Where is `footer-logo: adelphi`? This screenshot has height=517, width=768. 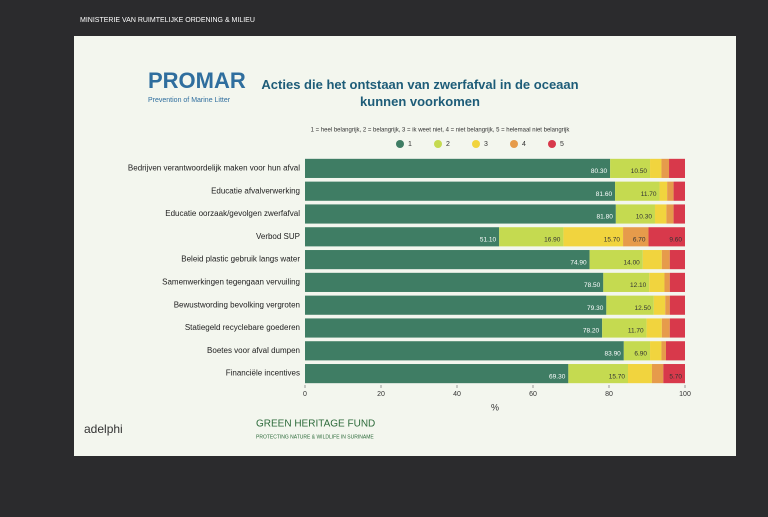
footer-logo: adelphi is located at coordinates (103, 429).